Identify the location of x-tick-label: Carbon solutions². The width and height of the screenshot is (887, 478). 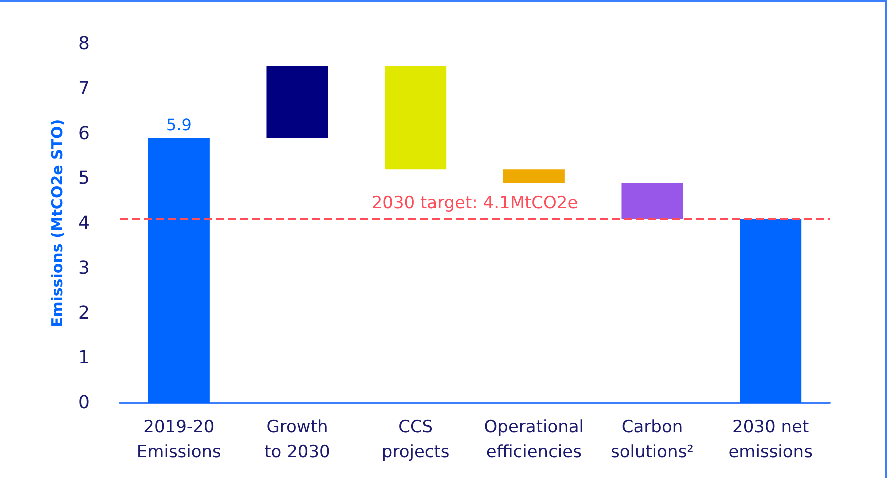
(652, 440).